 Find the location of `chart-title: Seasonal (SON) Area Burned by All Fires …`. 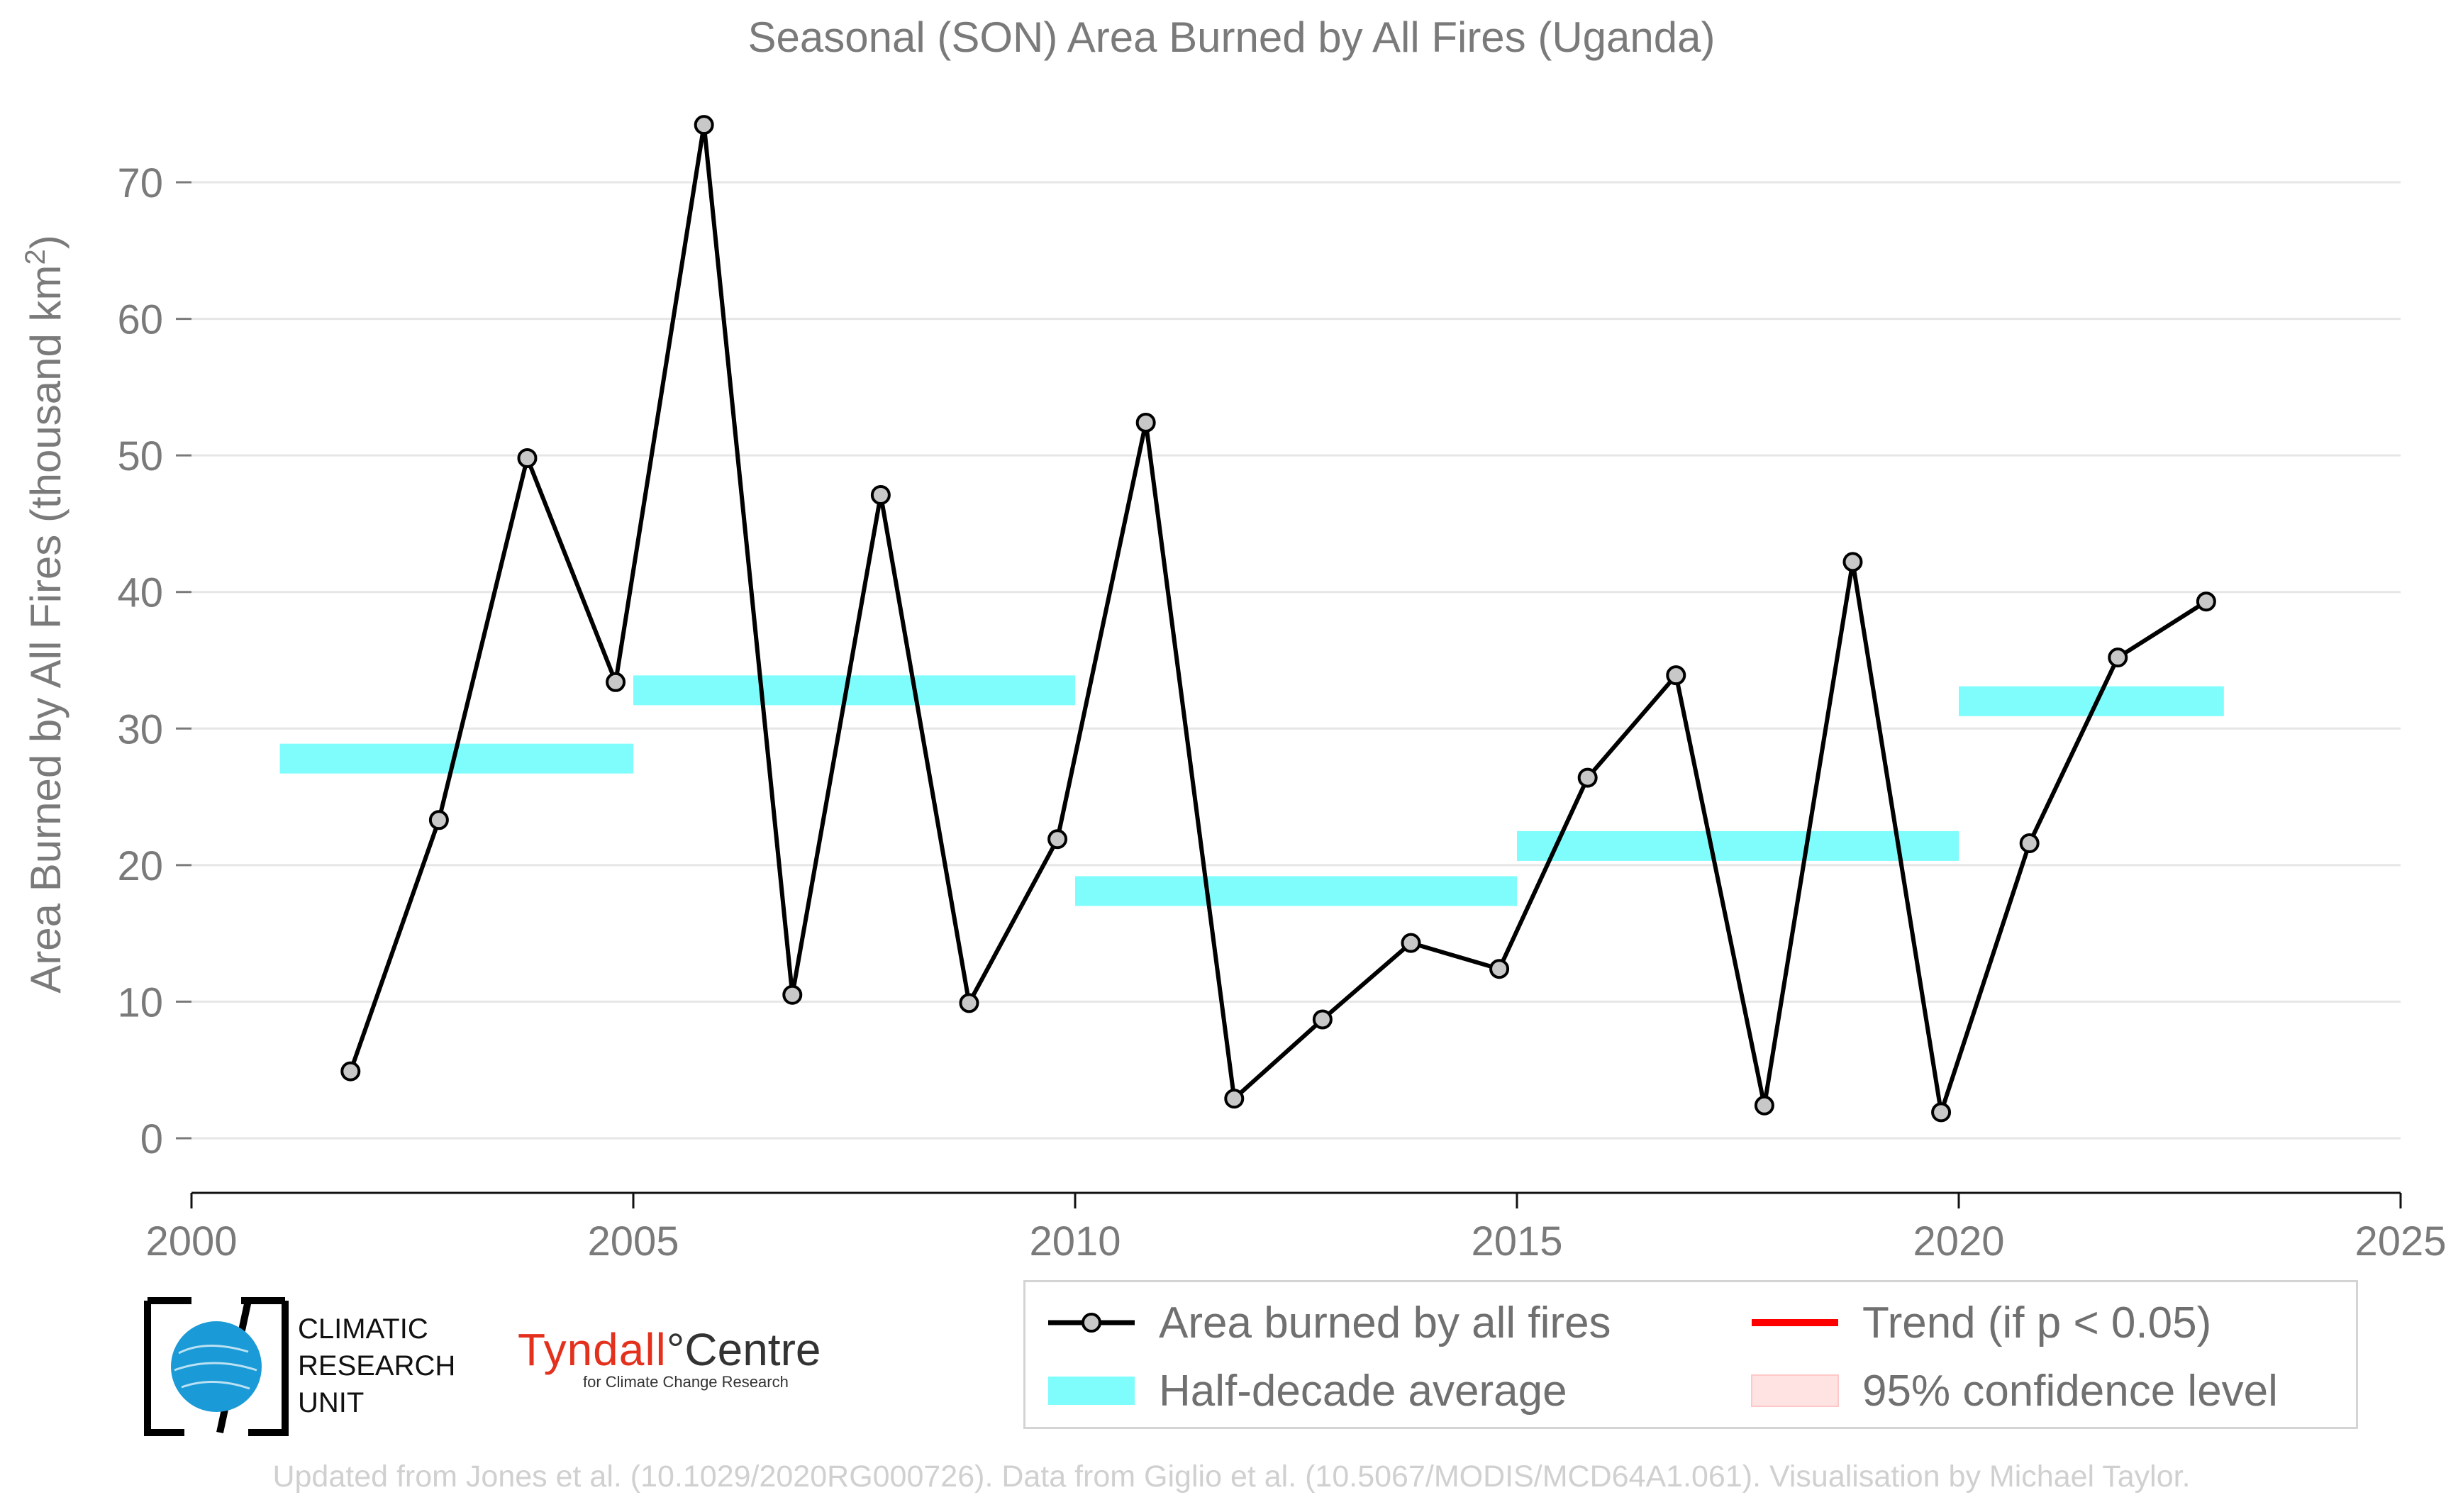

chart-title: Seasonal (SON) Area Burned by All Fires … is located at coordinates (1231, 37).